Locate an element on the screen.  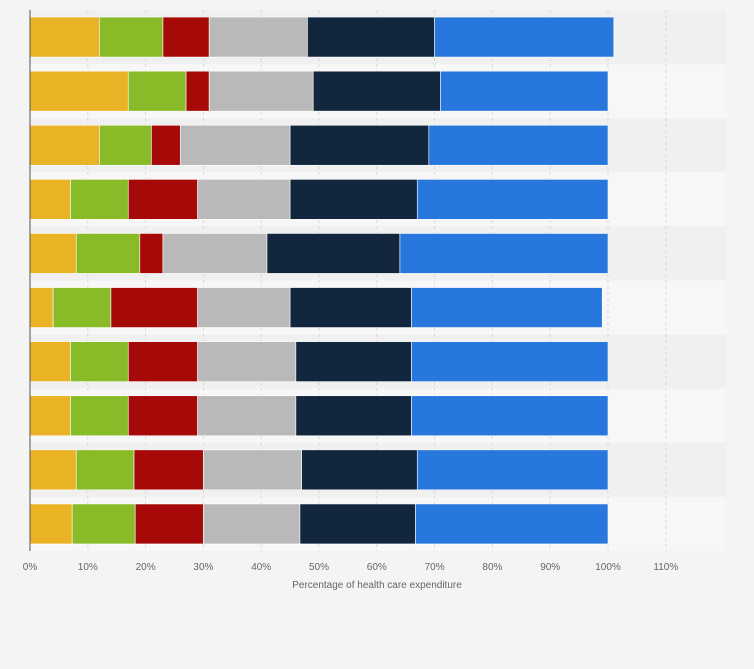
x-tick-label: 20% is located at coordinates (146, 567).